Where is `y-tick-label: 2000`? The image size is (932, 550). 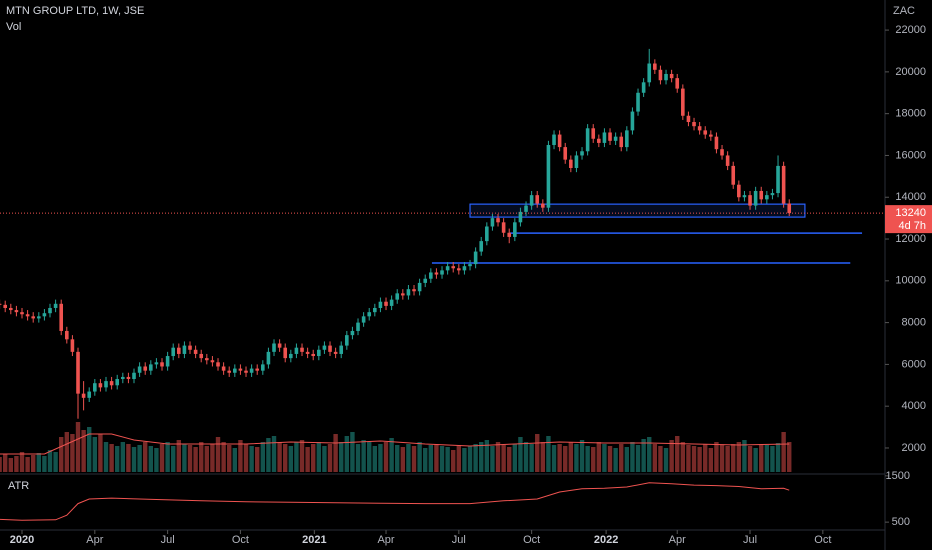
y-tick-label: 2000 is located at coordinates (914, 448).